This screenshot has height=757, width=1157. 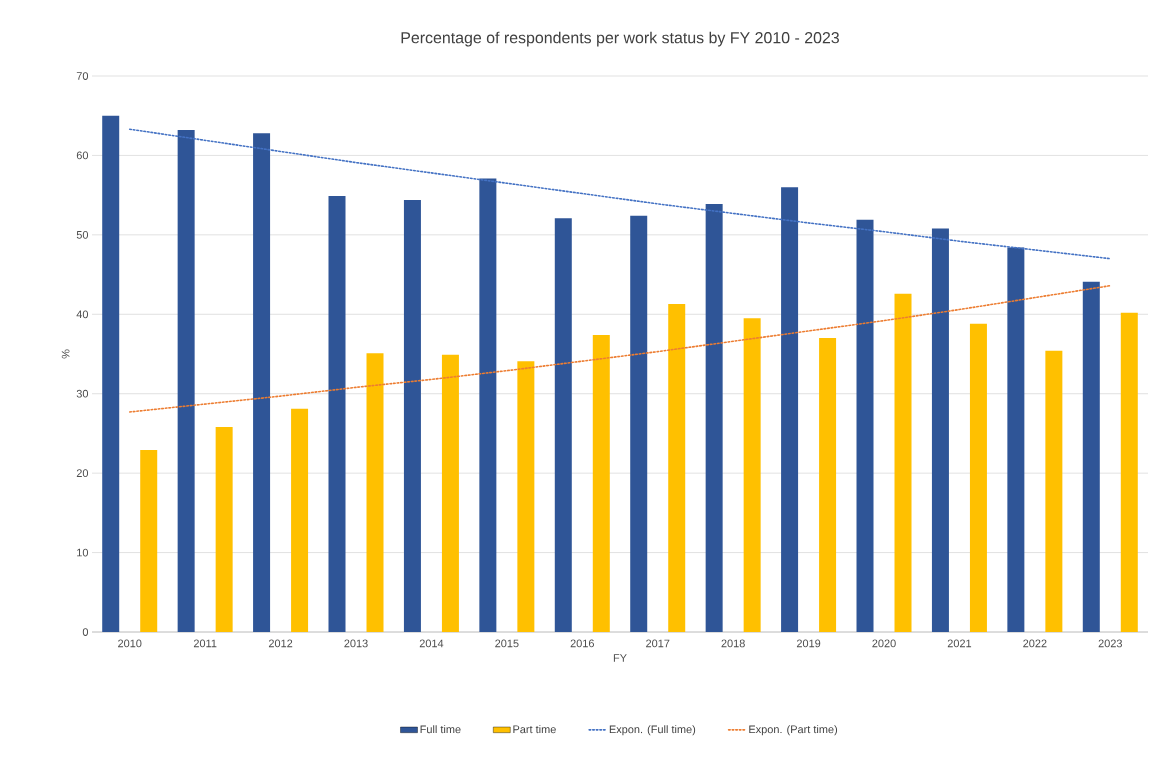 What do you see at coordinates (130, 643) in the screenshot?
I see `x-tick-label: 2010` at bounding box center [130, 643].